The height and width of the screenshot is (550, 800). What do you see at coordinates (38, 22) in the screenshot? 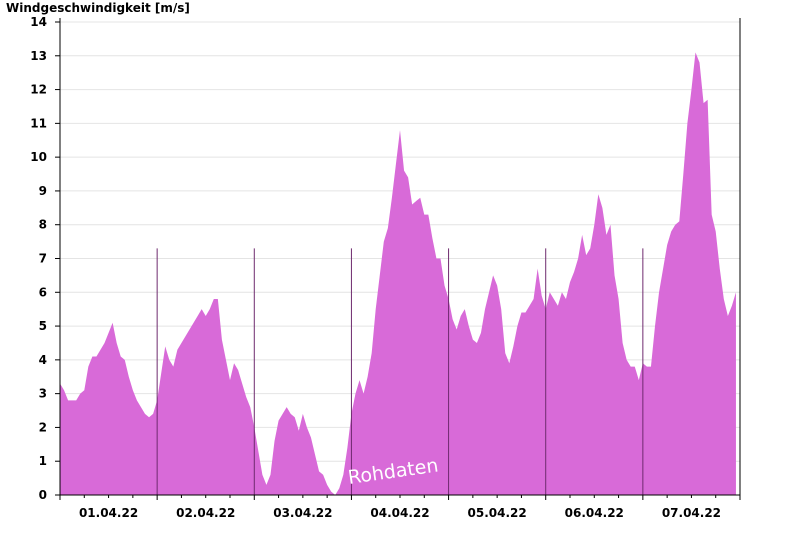
I see `y-tick-label: 14` at bounding box center [38, 22].